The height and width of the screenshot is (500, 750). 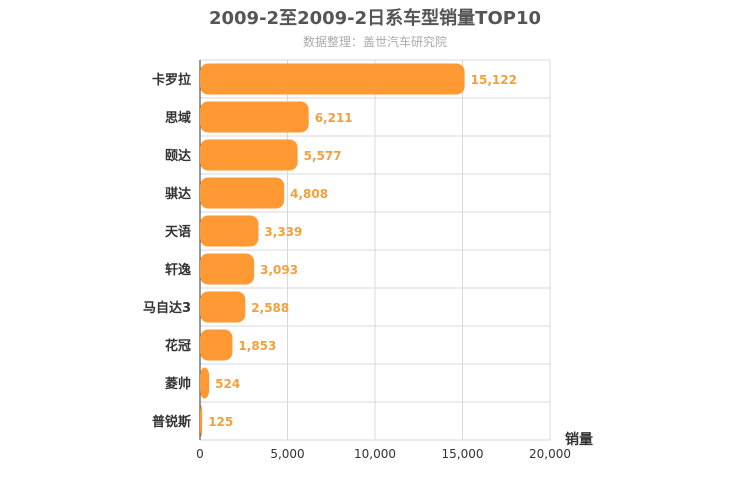 What do you see at coordinates (171, 80) in the screenshot?
I see `category-label: 卡罗拉` at bounding box center [171, 80].